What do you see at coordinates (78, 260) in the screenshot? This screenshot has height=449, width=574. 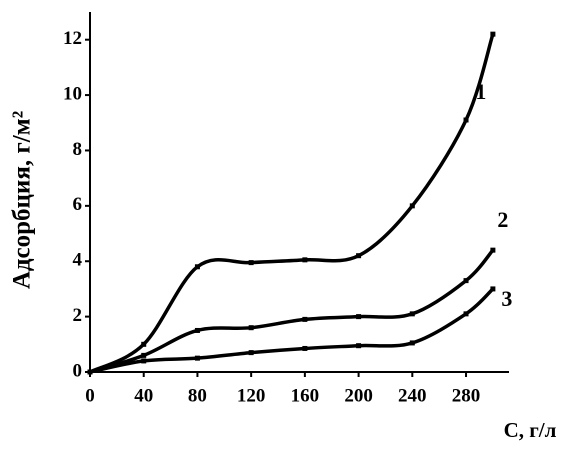 I see `y-tick-label: 4` at bounding box center [78, 260].